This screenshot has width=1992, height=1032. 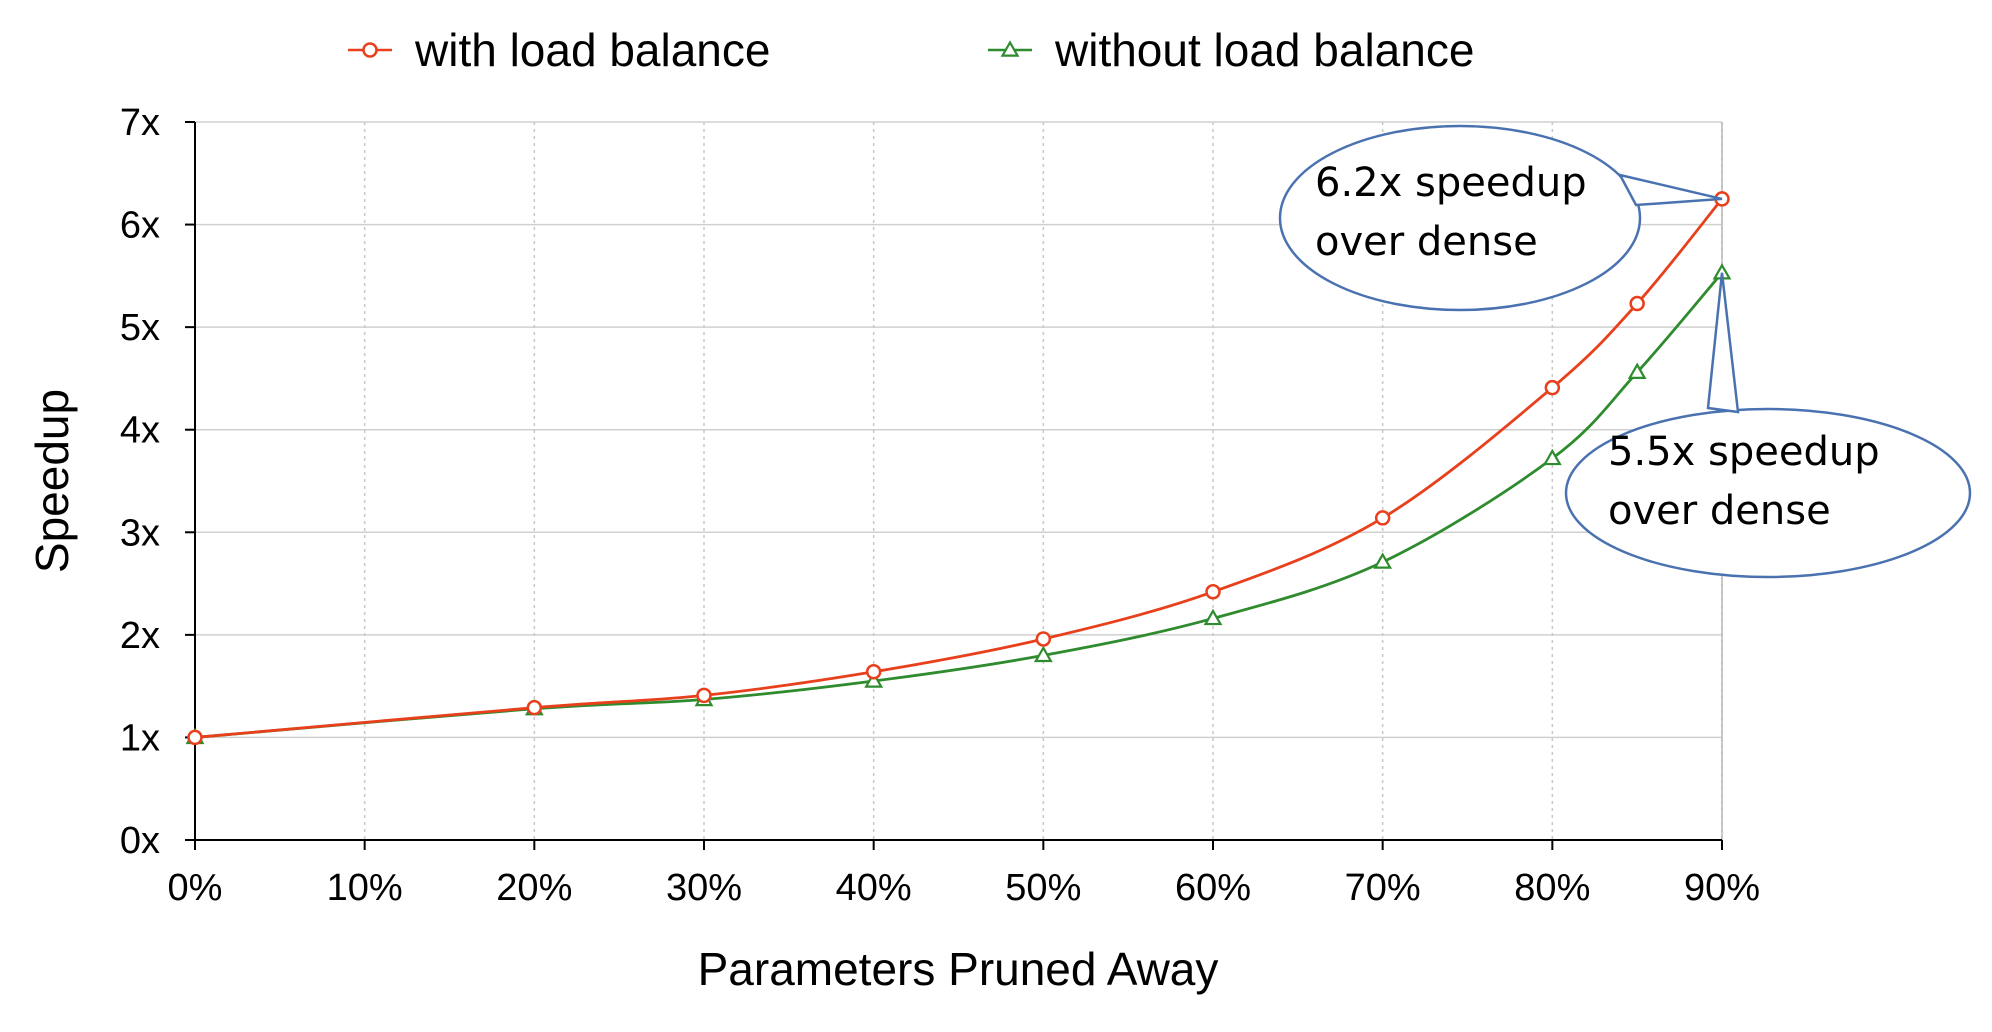 What do you see at coordinates (1451, 183) in the screenshot?
I see `callout-line-1: 6.2x speedup` at bounding box center [1451, 183].